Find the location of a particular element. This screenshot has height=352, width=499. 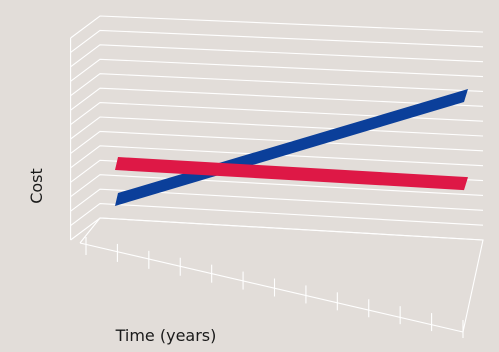

y-axis-label: Cost is located at coordinates (36, 186).